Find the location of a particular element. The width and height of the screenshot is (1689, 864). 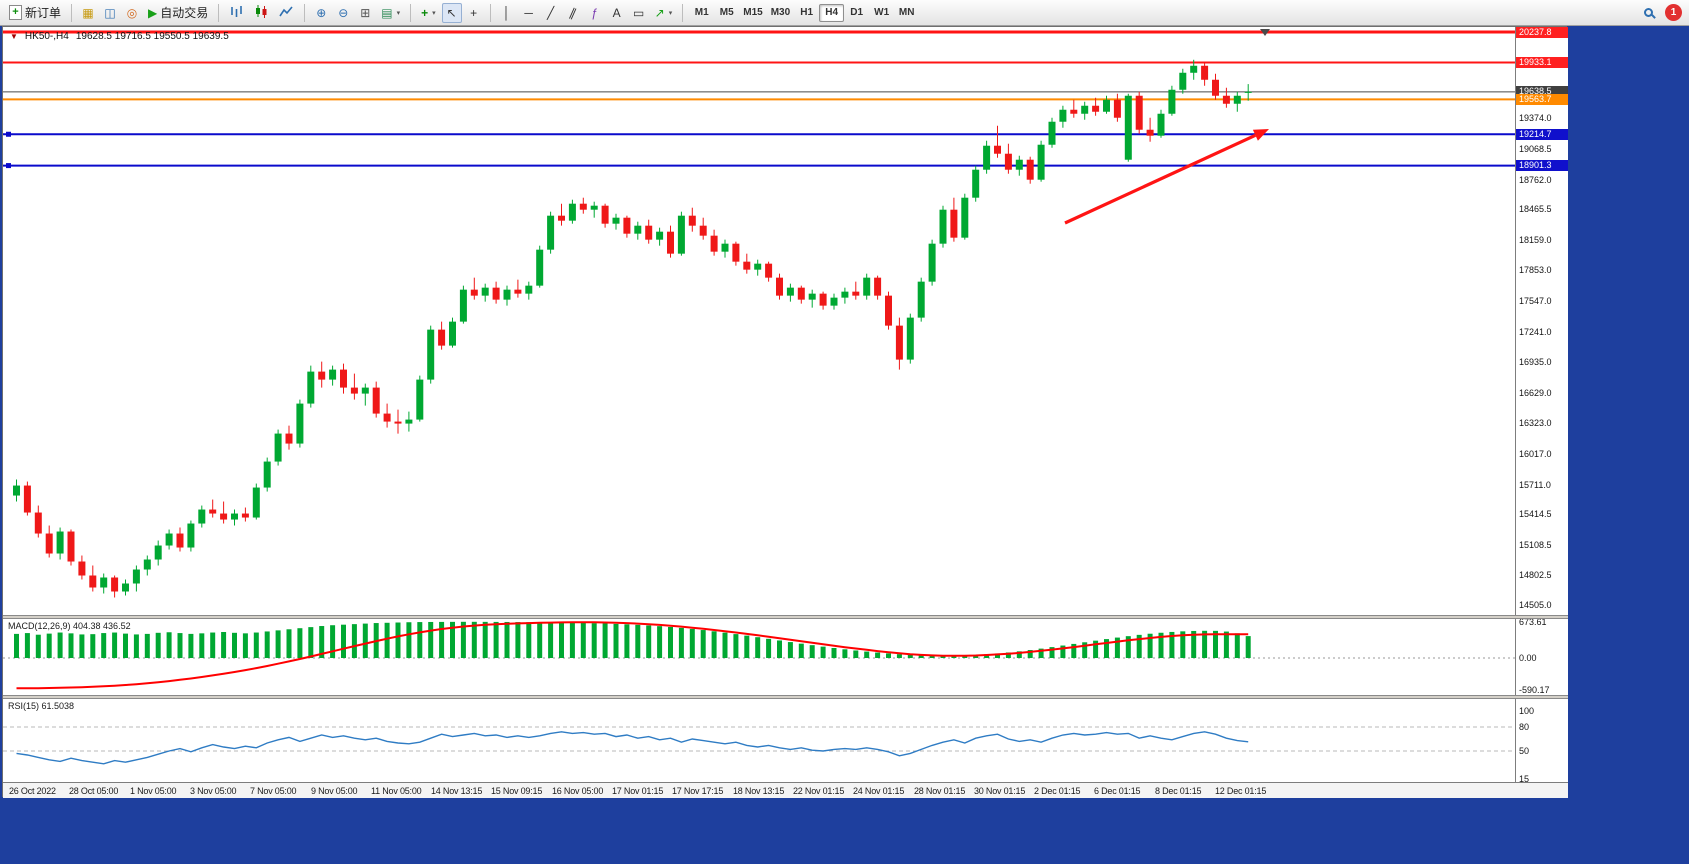

timeframe-mn: MN is located at coordinates (906, 12).